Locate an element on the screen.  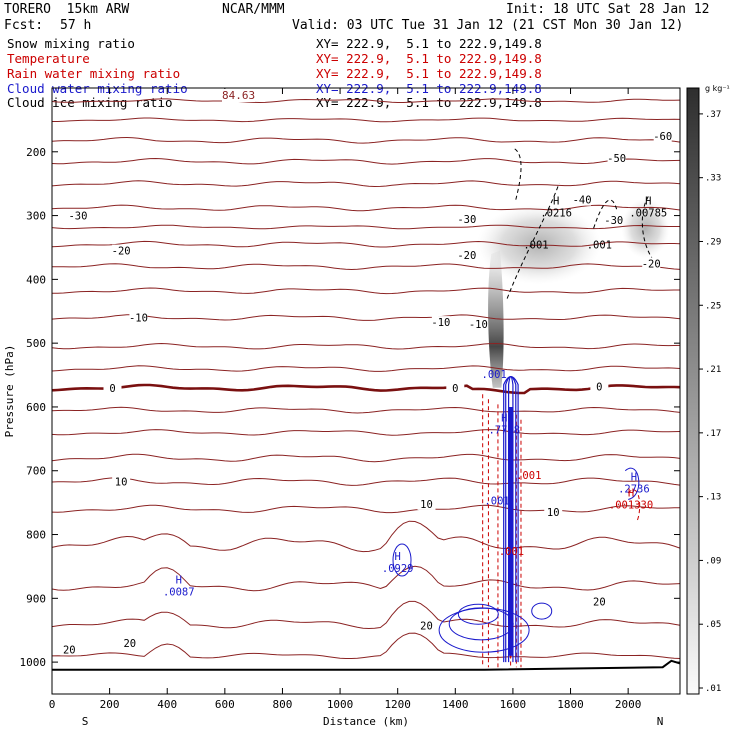
y-tick-label: 500 is located at coordinates (36, 343).